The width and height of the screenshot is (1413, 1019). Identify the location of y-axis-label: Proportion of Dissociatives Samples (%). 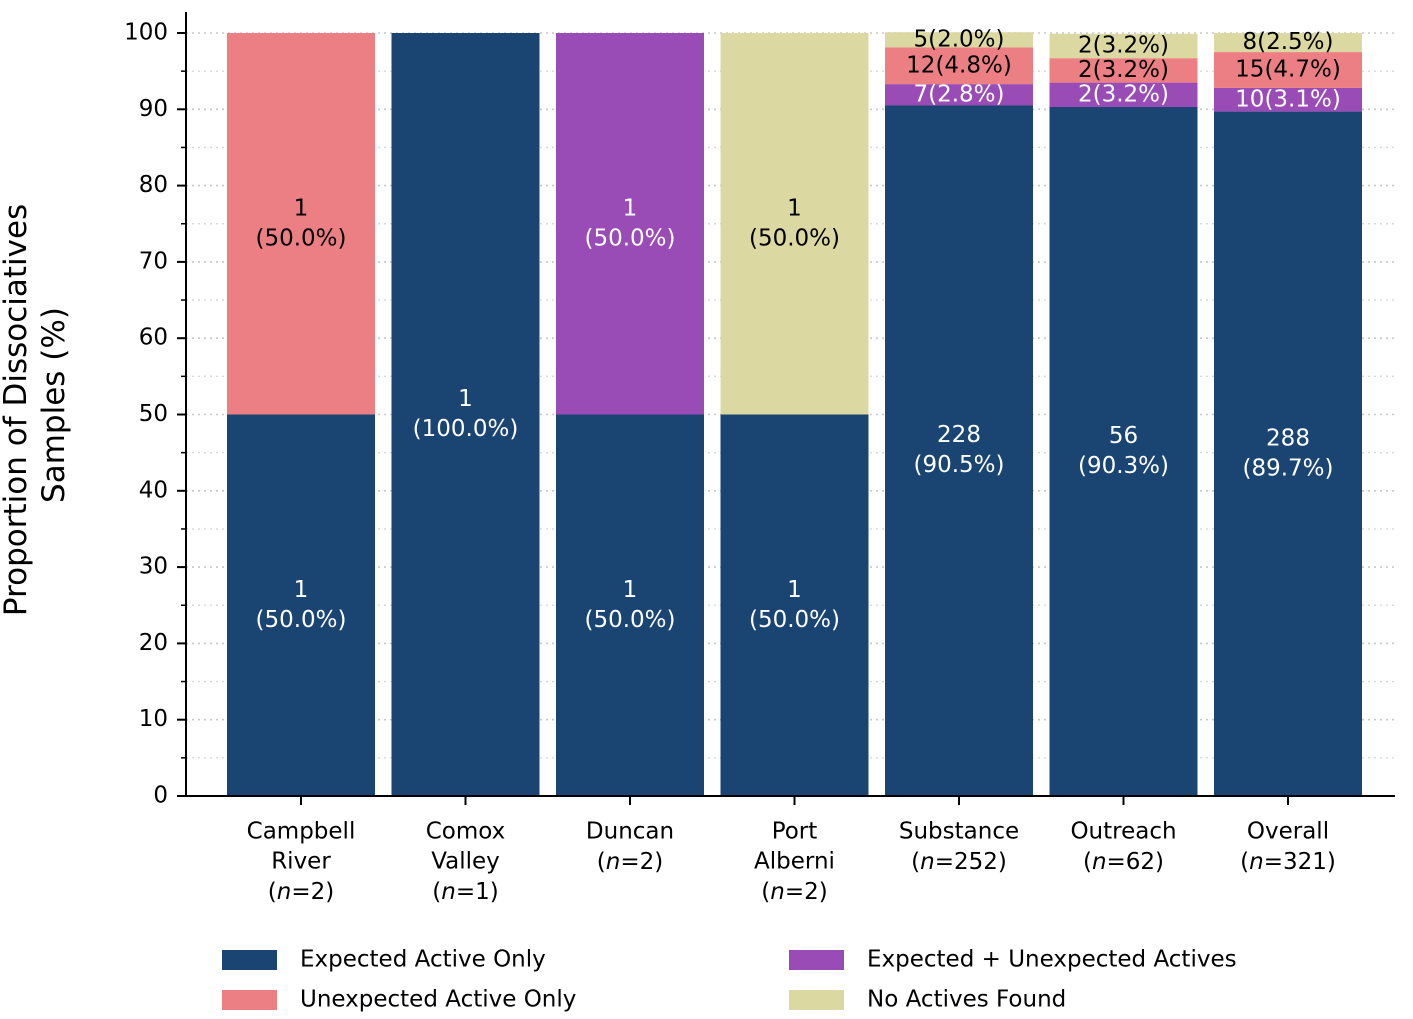
(36, 405).